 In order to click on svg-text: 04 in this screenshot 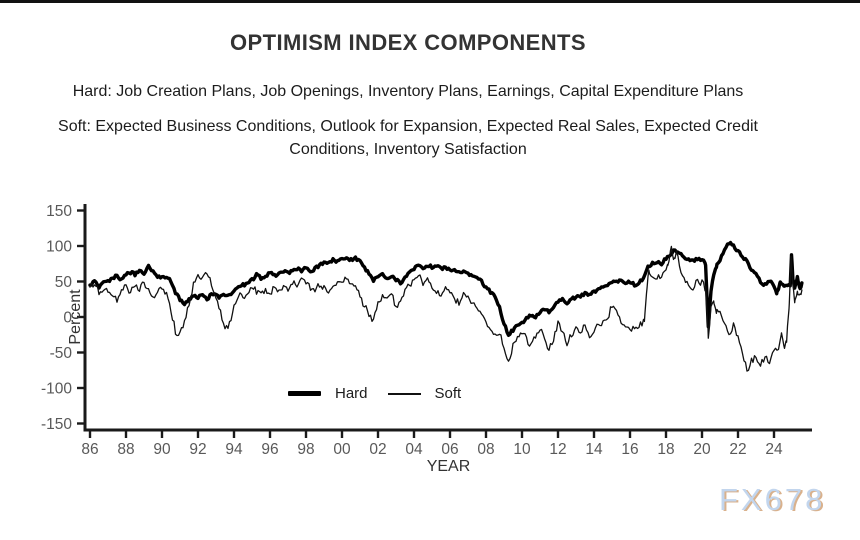, I will do `click(414, 449)`.